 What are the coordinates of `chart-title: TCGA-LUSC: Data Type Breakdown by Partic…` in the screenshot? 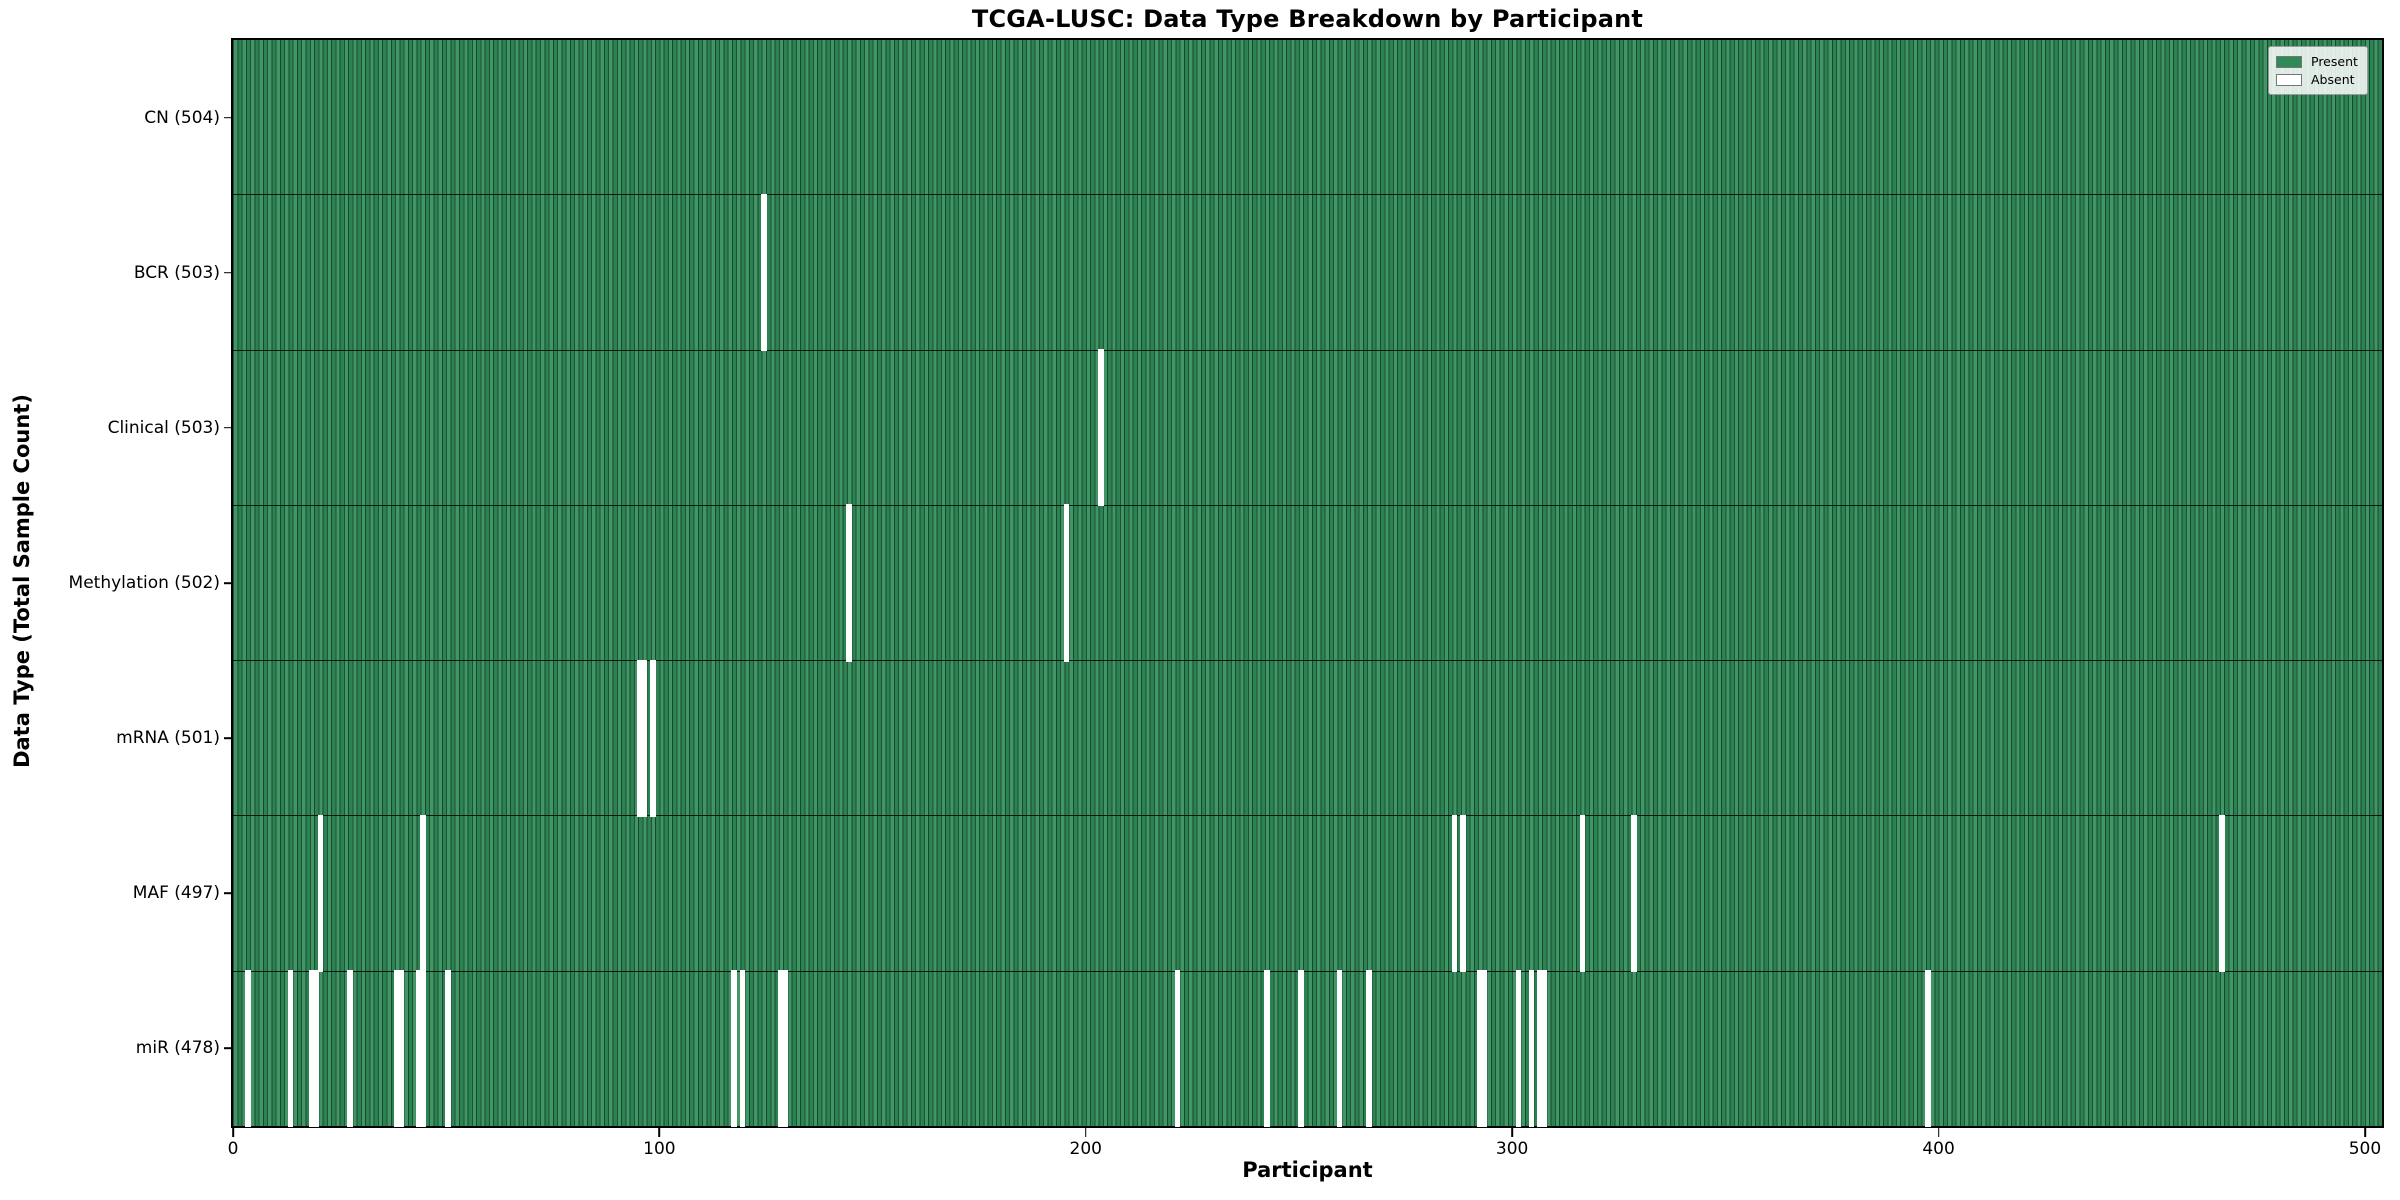 It's located at (1307, 19).